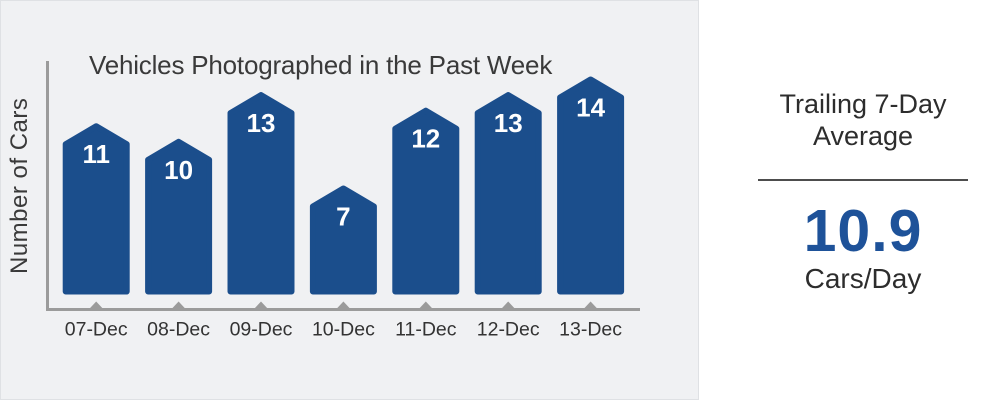 The width and height of the screenshot is (1000, 400). Describe the element at coordinates (863, 120) in the screenshot. I see `summary-title: Trailing 7-Day Average` at that location.